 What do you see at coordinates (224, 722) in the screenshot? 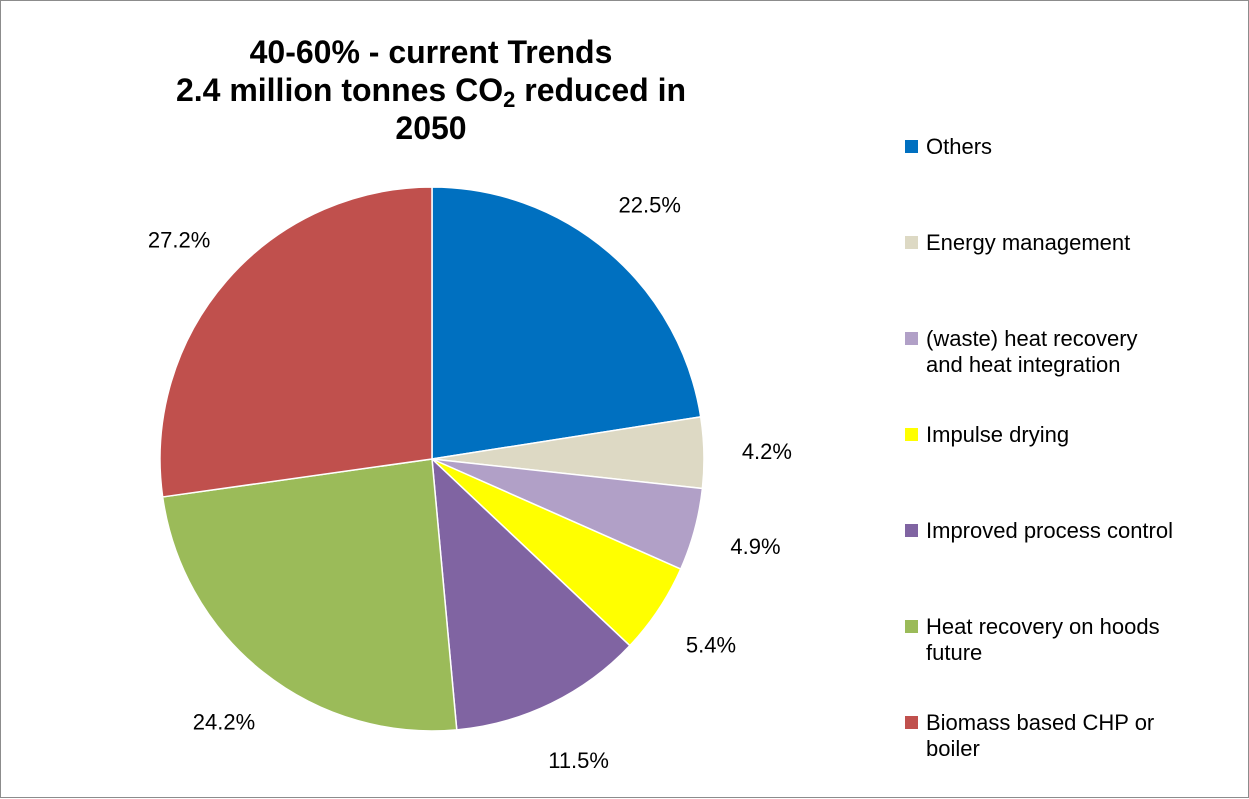
I see `data-label-heat-recovery-on-hoods-future: 24.2%` at bounding box center [224, 722].